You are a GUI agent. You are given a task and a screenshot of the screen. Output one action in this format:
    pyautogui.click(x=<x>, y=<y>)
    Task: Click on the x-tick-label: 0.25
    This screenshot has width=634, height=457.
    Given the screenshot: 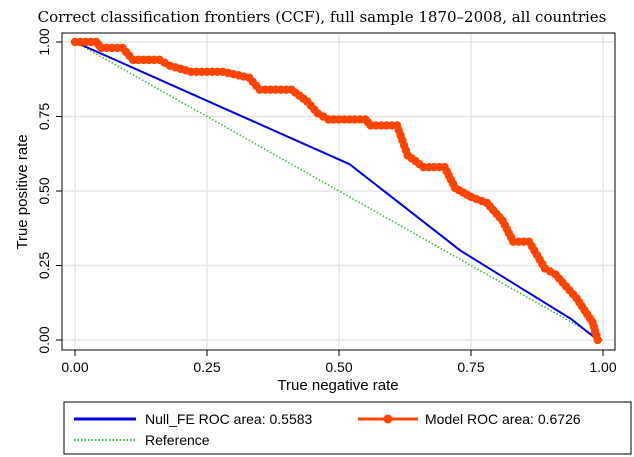 What is the action you would take?
    pyautogui.click(x=206, y=367)
    